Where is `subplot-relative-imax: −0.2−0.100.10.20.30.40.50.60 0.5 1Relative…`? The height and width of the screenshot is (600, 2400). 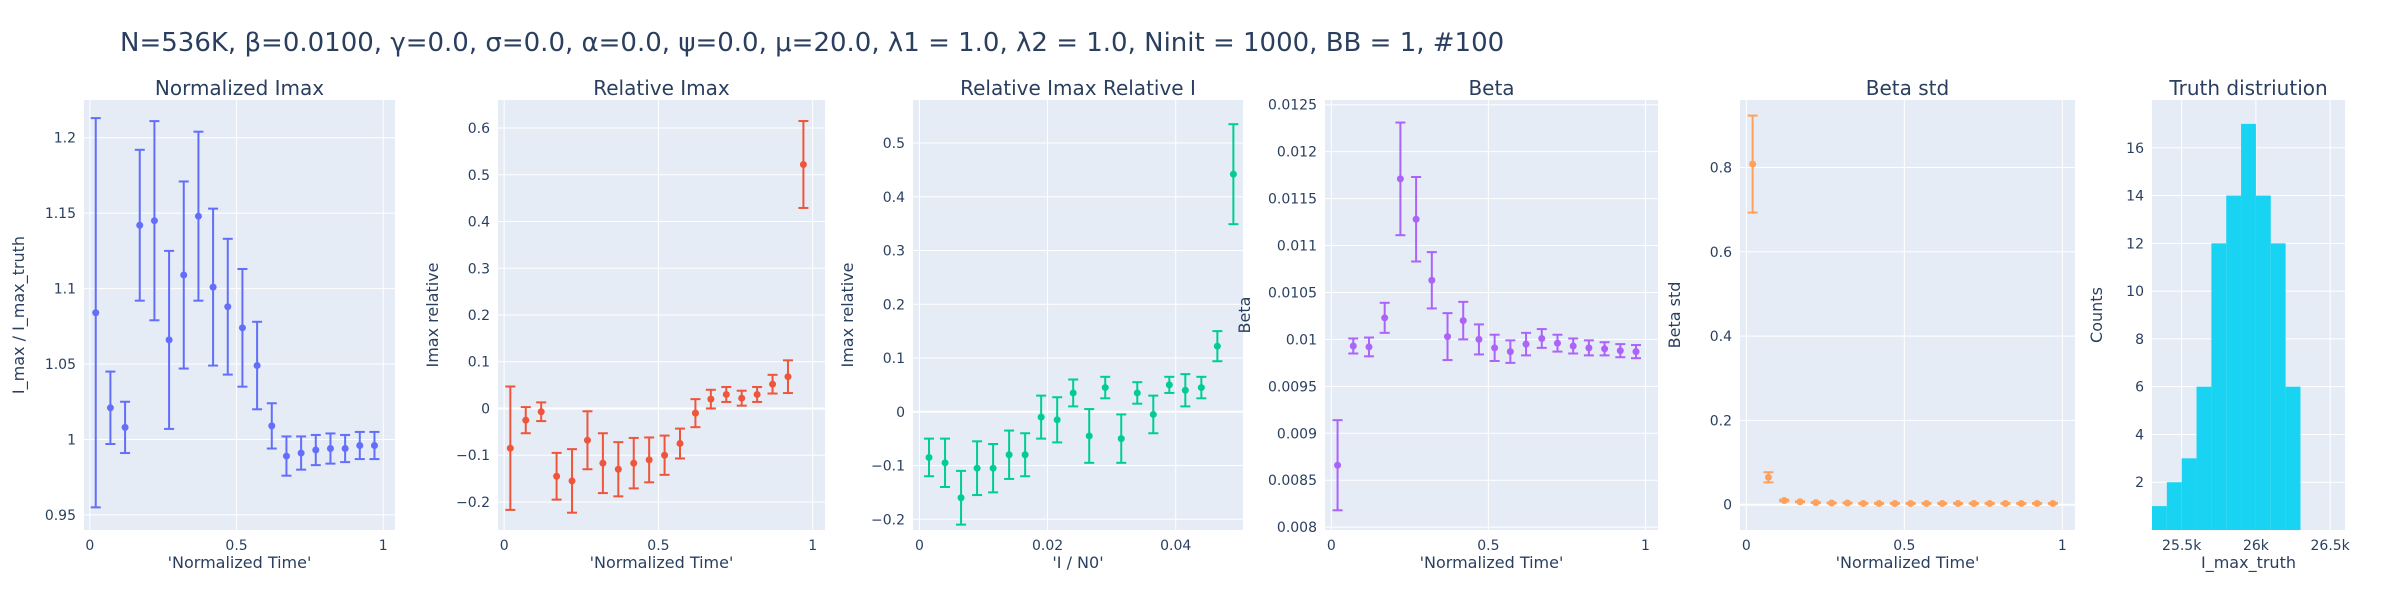
subplot-relative-imax: −0.2−0.100.10.20.30.40.50.60 0.5 1Relative… is located at coordinates (624, 324).